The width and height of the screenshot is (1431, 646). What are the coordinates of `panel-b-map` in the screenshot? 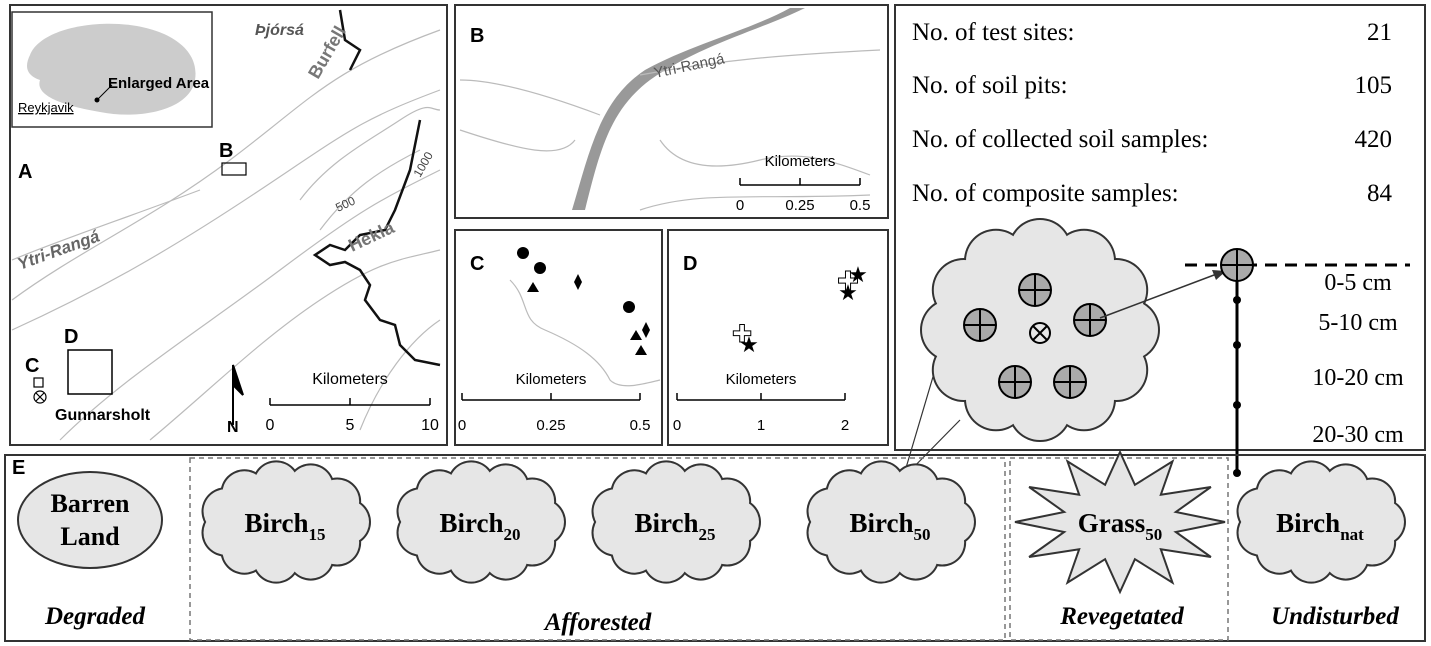 It's located at (670, 109).